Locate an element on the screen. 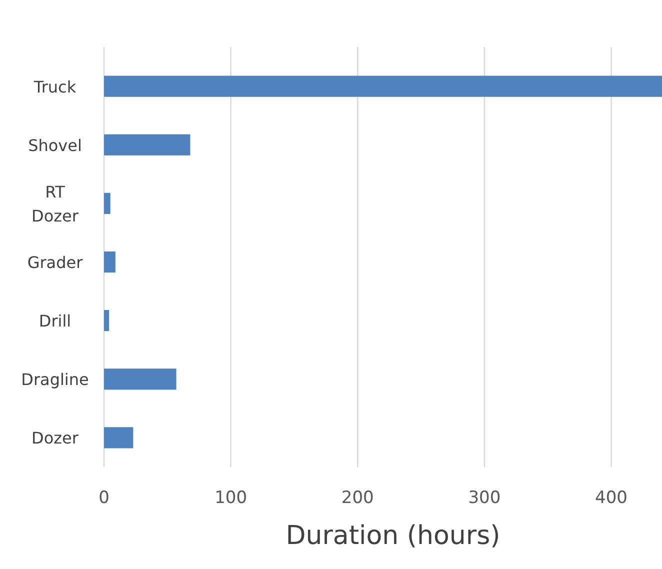  x-axis-title: Duration (hours) is located at coordinates (393, 536).